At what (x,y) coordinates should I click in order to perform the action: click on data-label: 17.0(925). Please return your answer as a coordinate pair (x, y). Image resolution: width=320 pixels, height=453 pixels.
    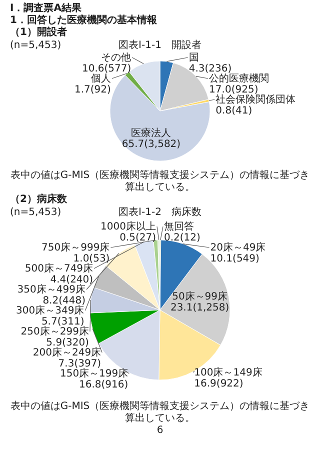
    Looking at the image, I should click on (233, 90).